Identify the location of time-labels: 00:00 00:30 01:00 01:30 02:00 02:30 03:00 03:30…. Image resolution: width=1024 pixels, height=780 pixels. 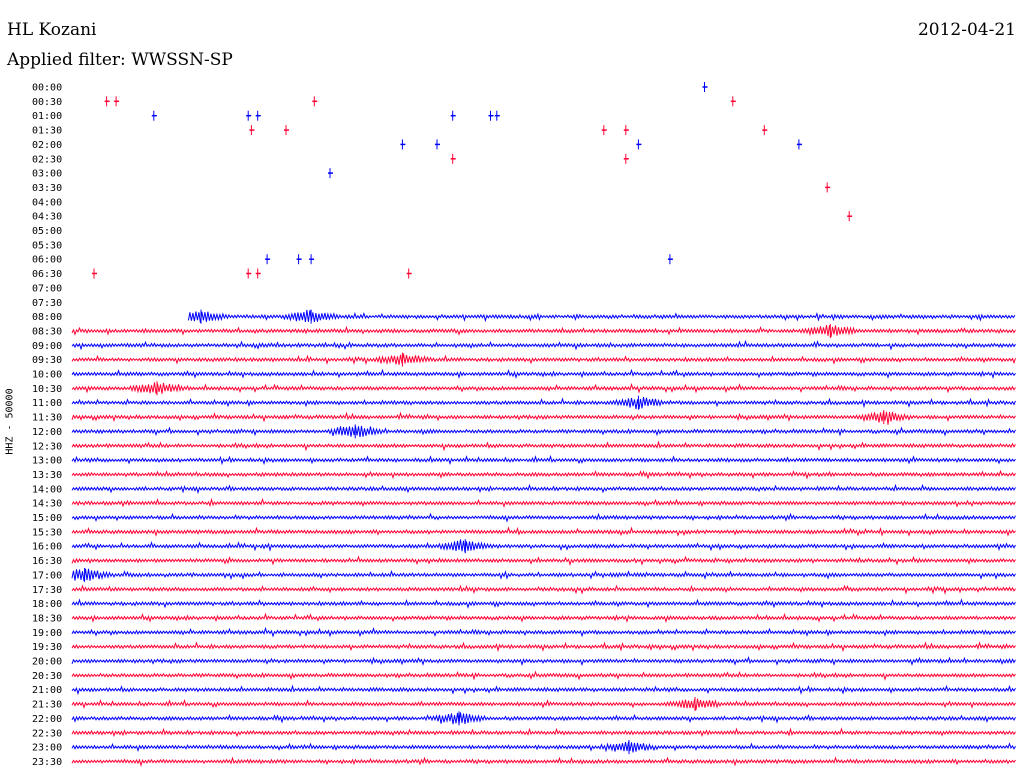
(47, 425).